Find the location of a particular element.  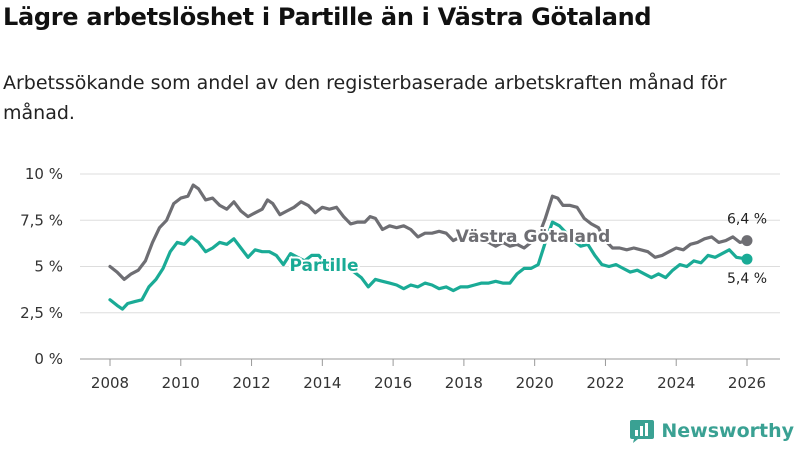

y-tick-label: 5 % is located at coordinates (48, 267).